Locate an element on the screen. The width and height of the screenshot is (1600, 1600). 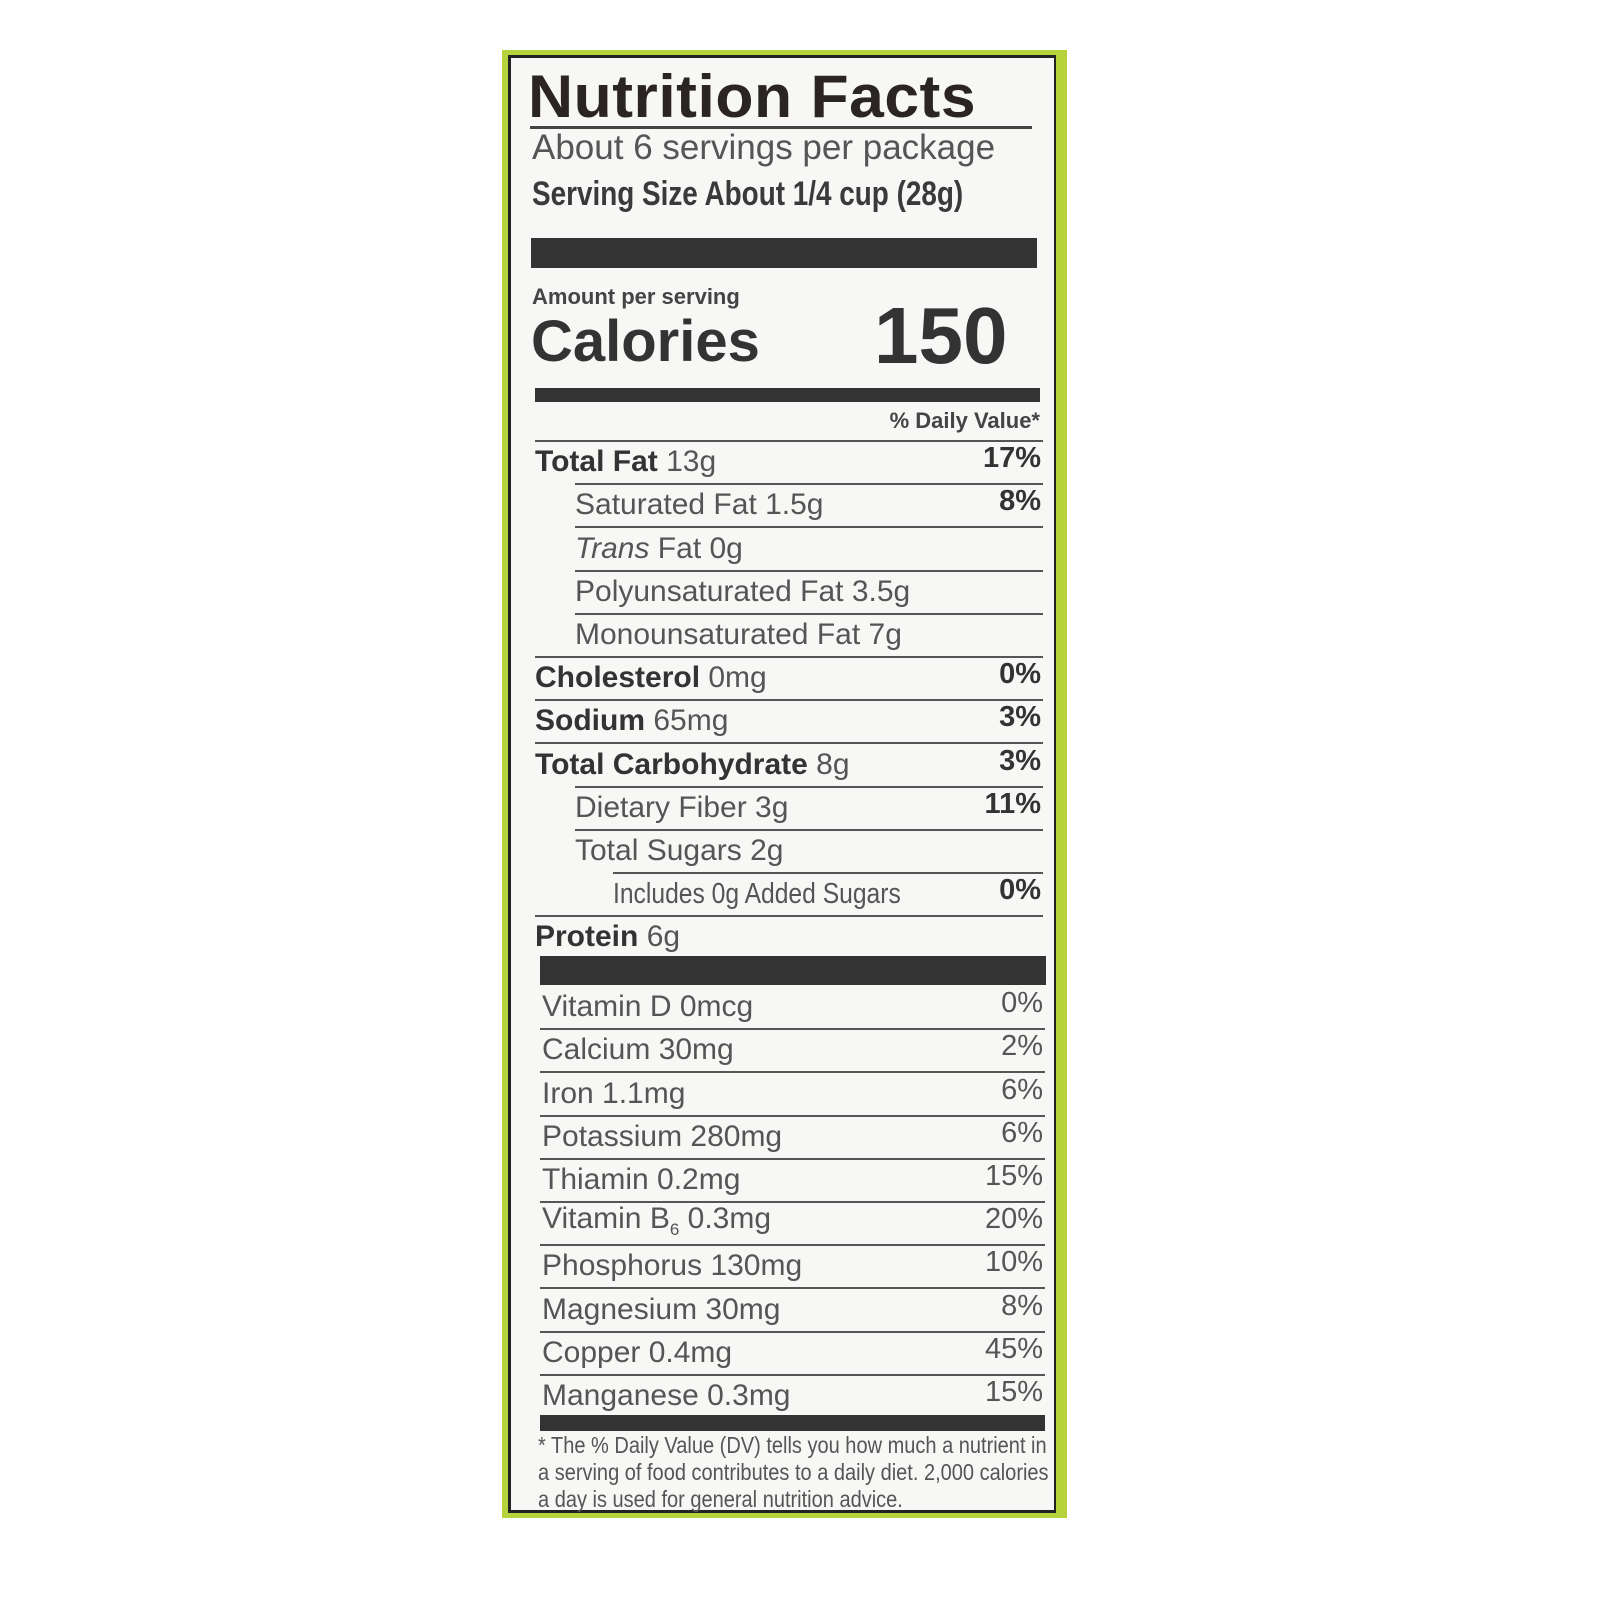
vitamin-row: Phosphorus 130mg 10% is located at coordinates (792, 1265).